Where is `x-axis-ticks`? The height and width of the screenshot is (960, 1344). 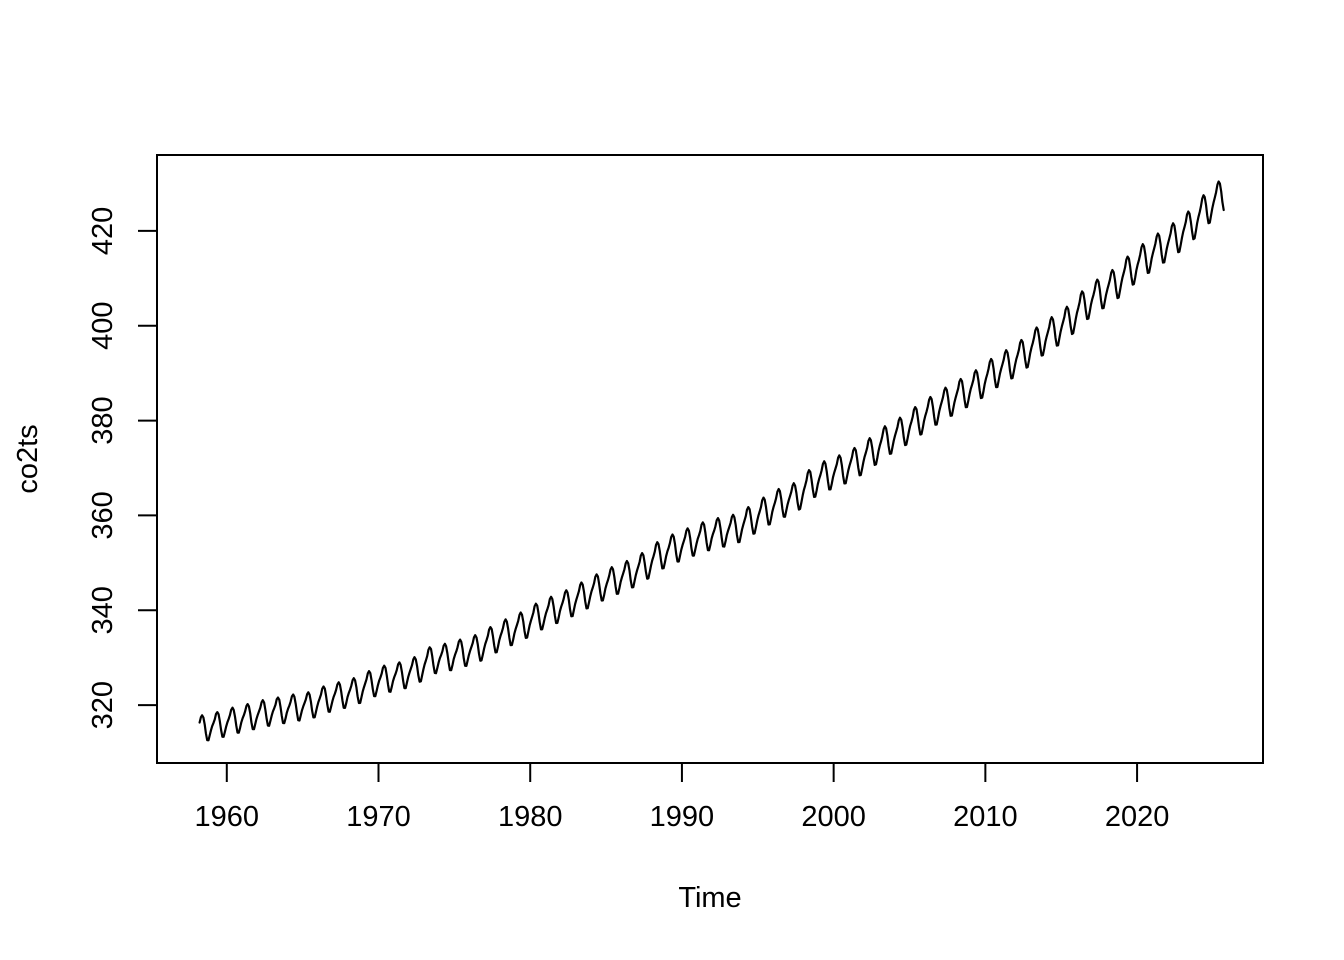 x-axis-ticks is located at coordinates (682, 772).